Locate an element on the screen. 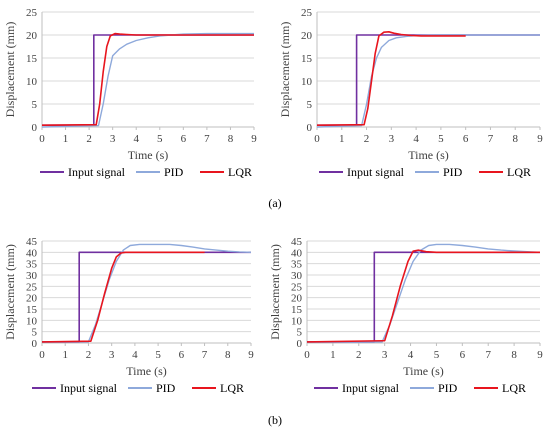 This screenshot has width=550, height=432. panel-label-b: (b) is located at coordinates (275, 420).